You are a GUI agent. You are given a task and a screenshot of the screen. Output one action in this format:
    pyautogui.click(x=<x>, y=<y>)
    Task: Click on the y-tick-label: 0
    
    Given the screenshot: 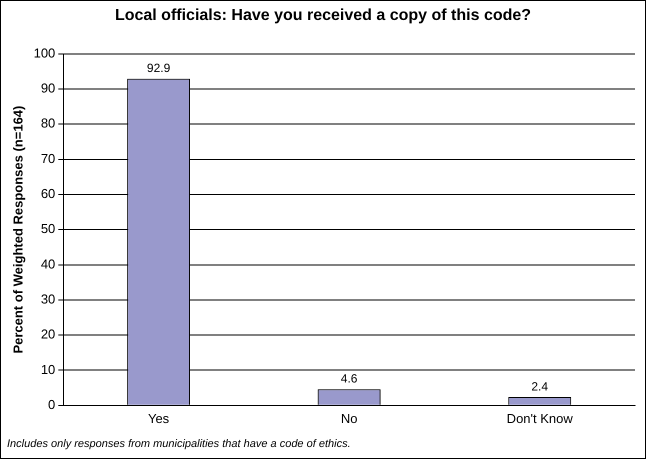 What is the action you would take?
    pyautogui.click(x=52, y=404)
    